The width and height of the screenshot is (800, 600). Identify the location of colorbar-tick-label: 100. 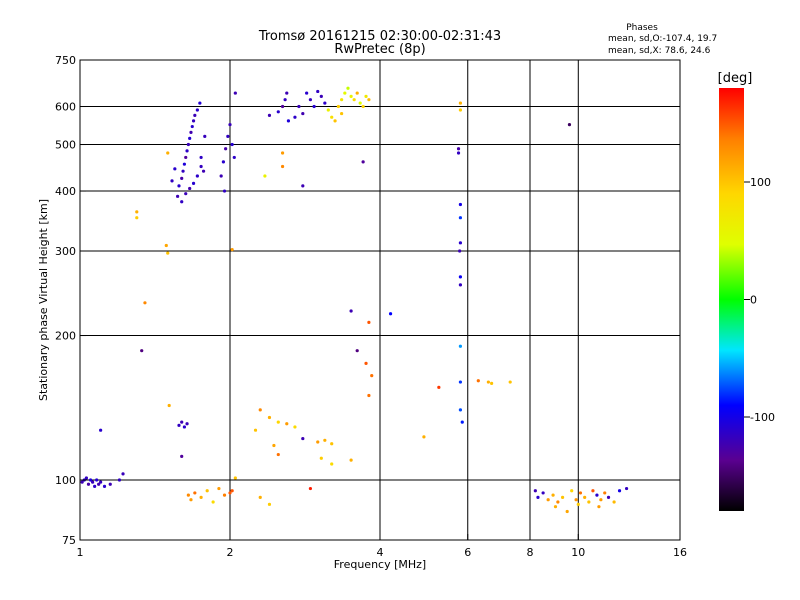
(760, 182).